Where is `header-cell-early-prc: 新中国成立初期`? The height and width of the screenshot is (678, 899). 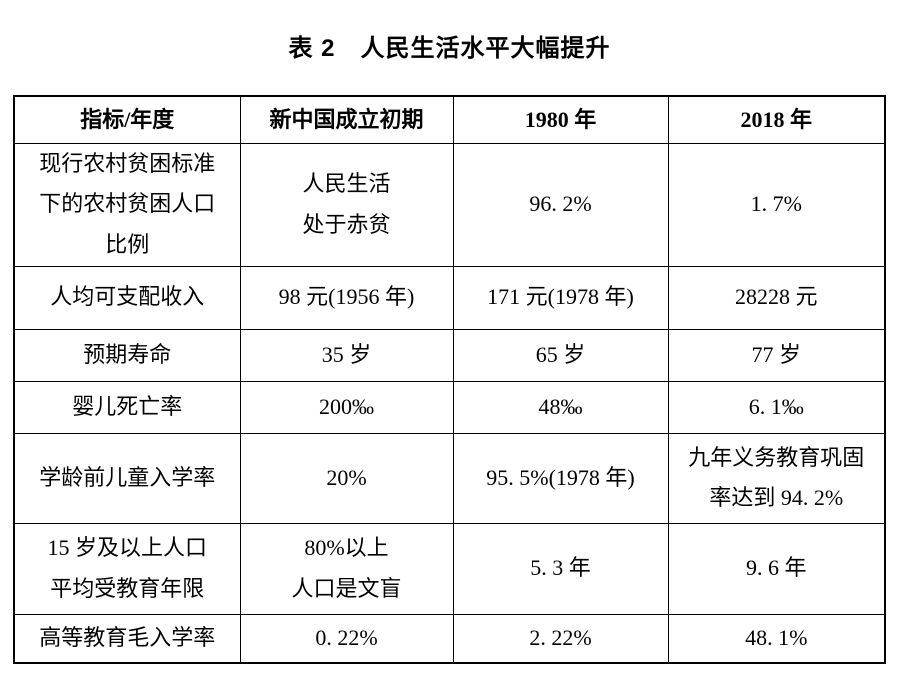 header-cell-early-prc: 新中国成立初期 is located at coordinates (346, 119).